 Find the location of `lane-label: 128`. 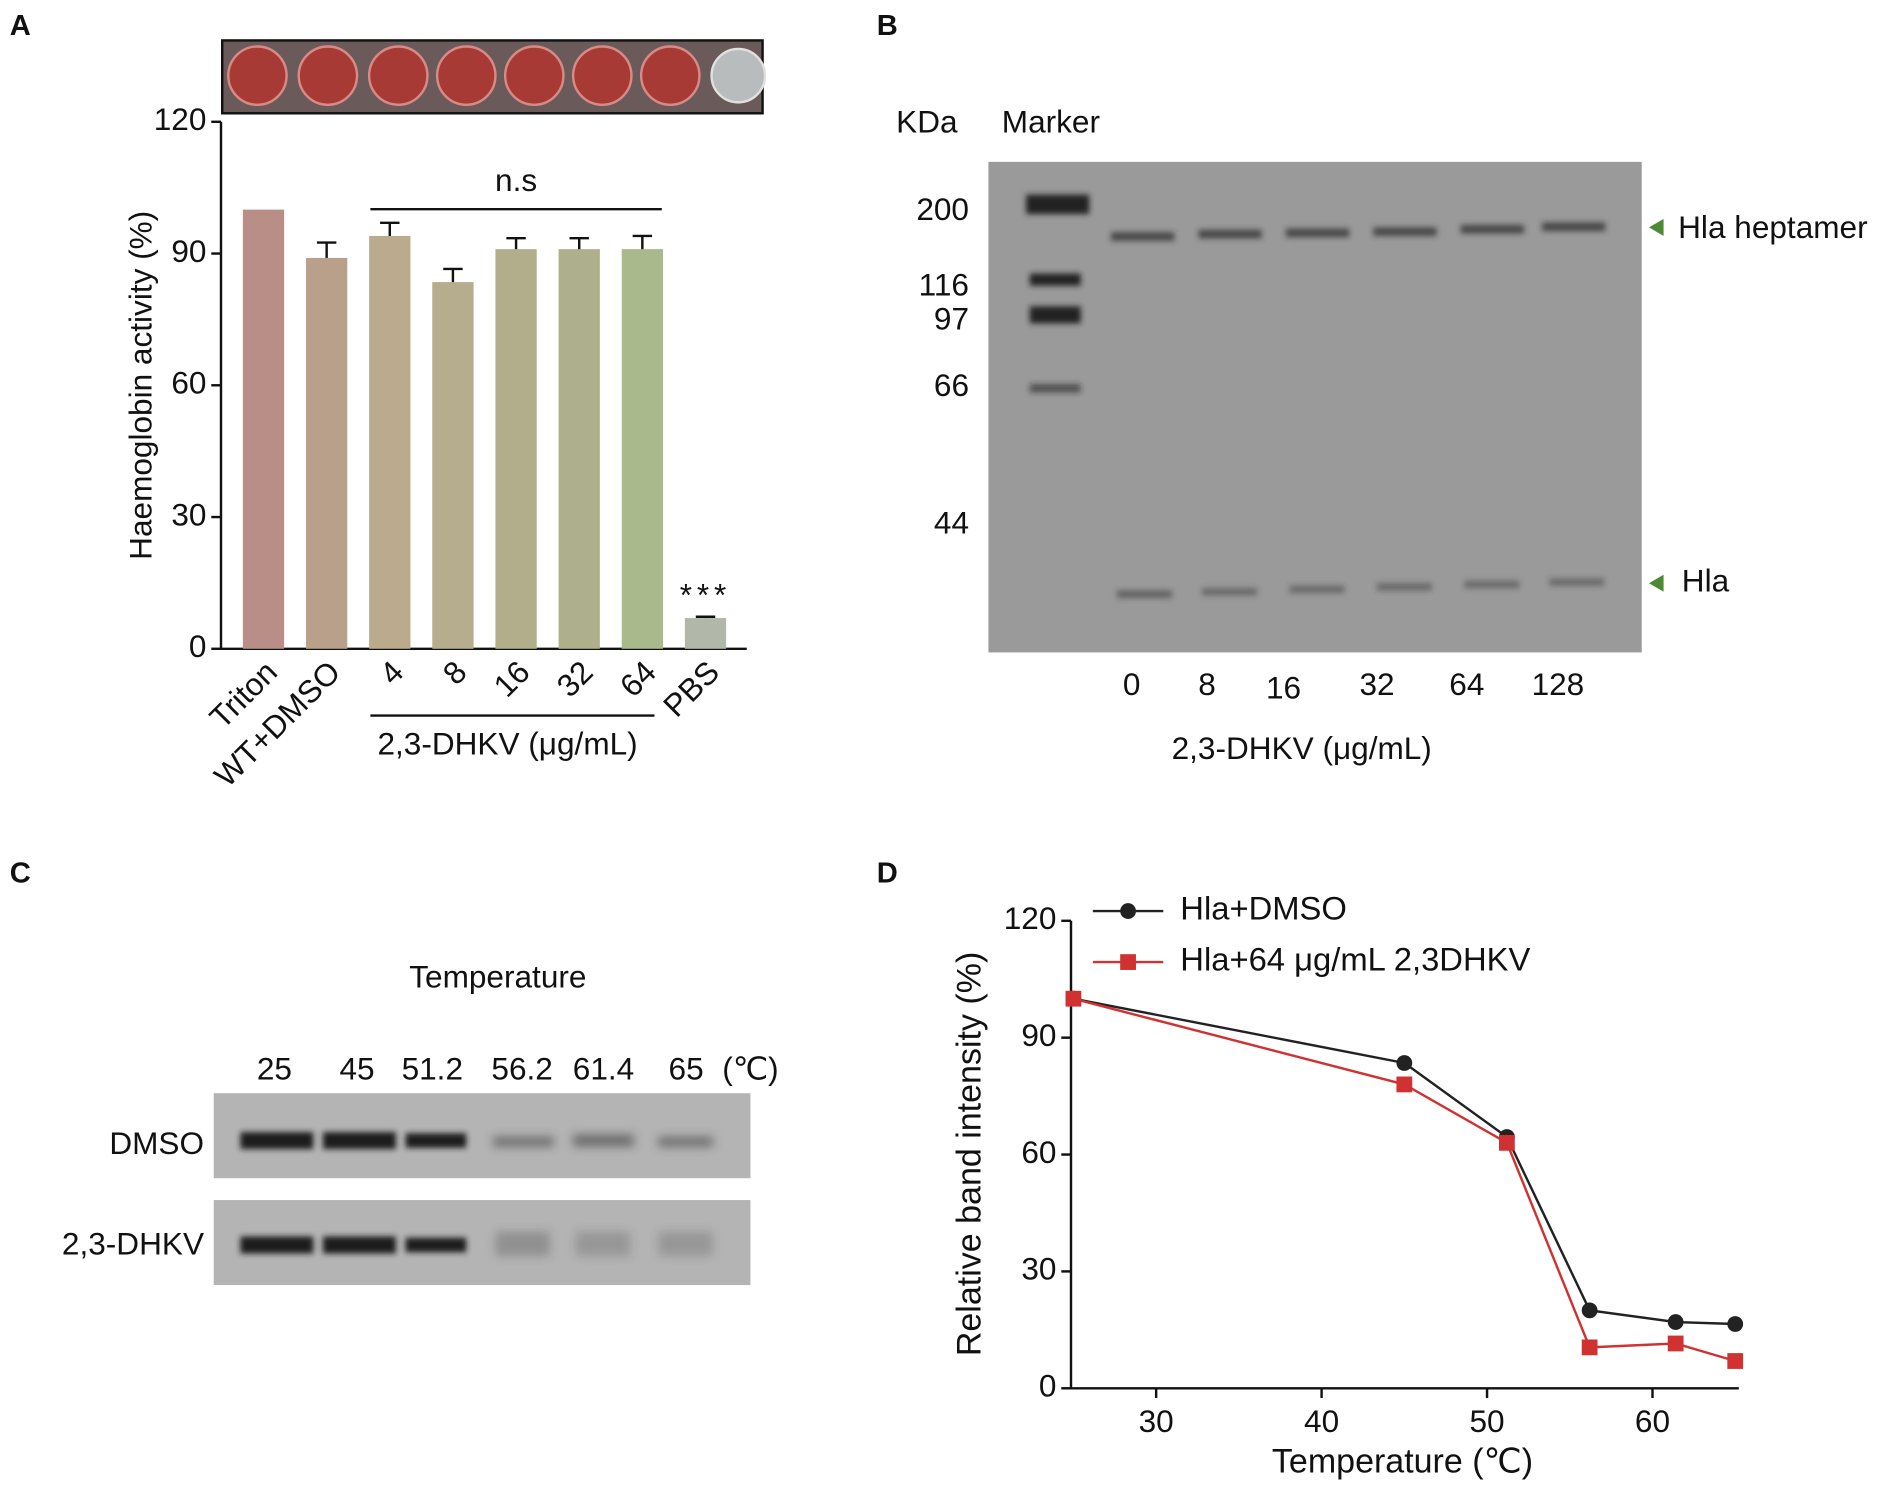

lane-label: 128 is located at coordinates (1558, 684).